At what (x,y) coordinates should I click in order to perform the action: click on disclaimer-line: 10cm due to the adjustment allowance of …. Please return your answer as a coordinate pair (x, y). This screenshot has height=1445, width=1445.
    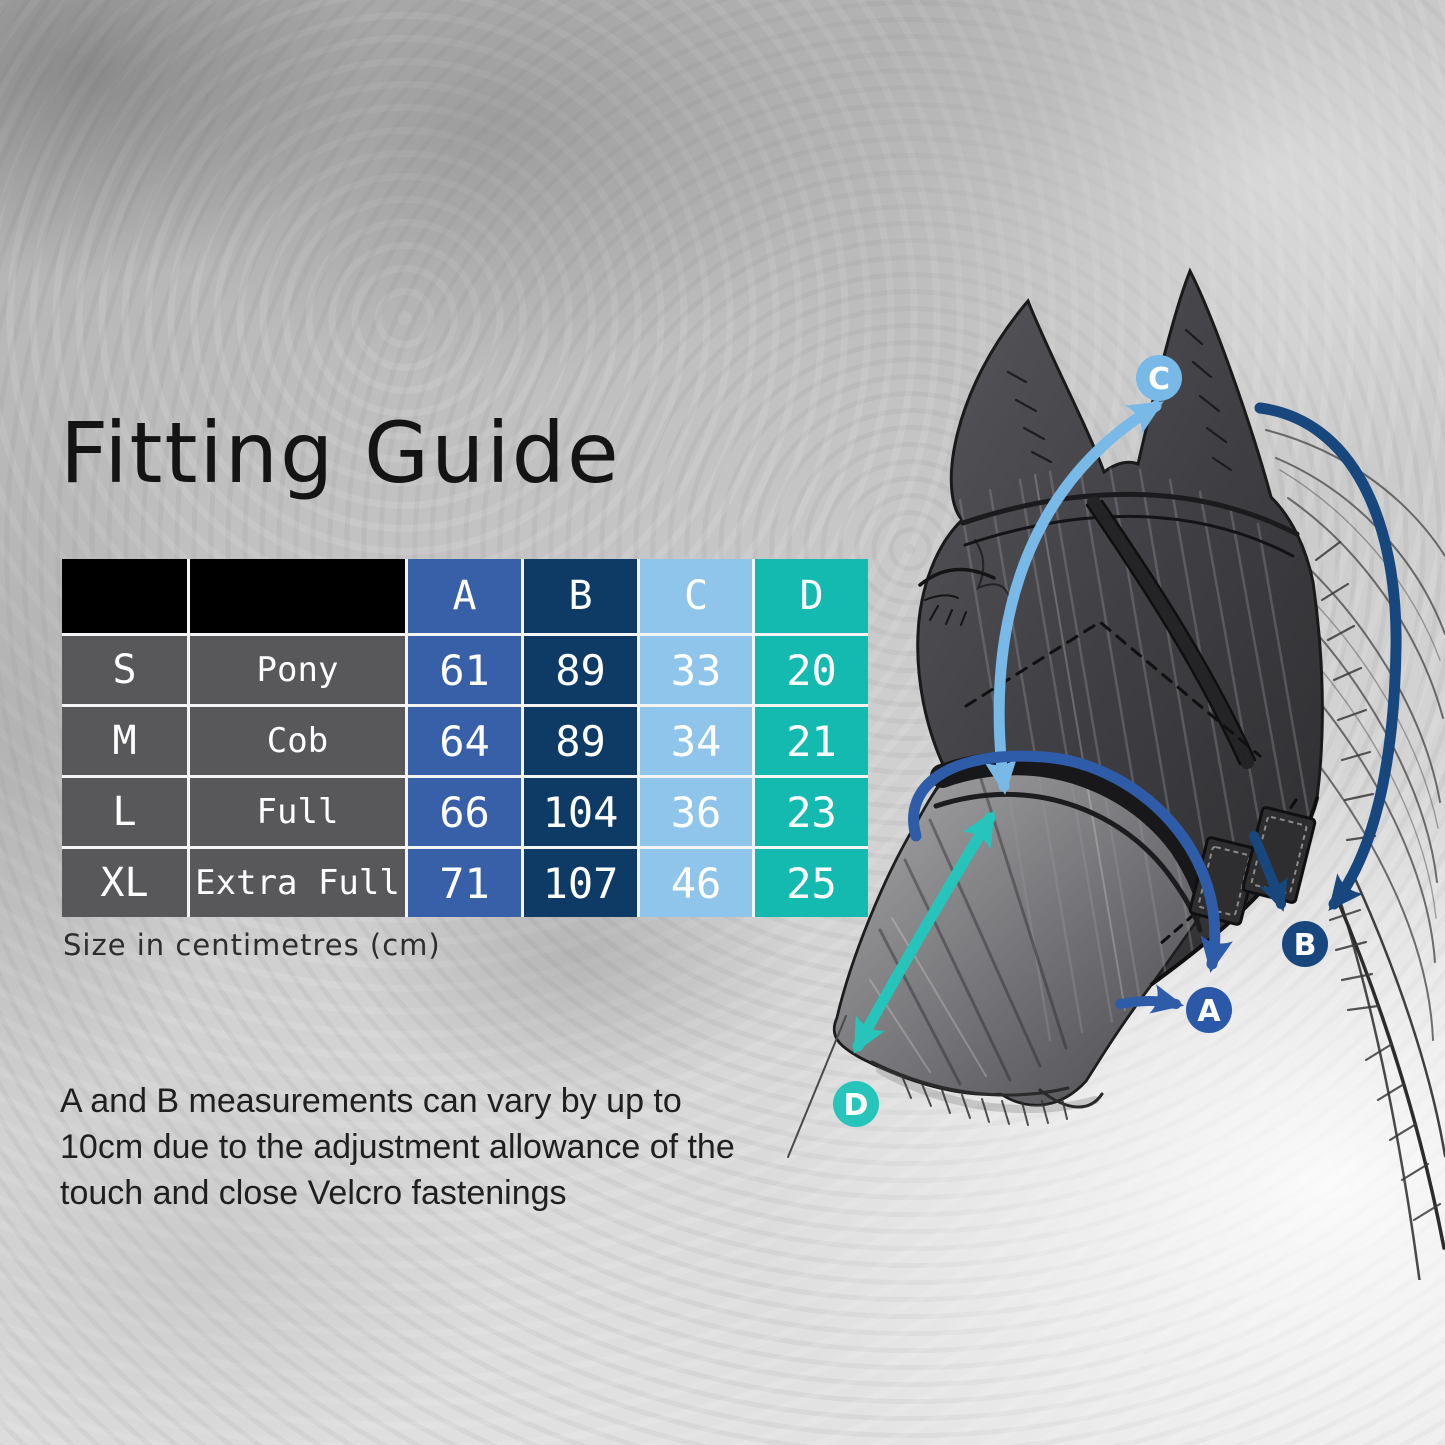
    Looking at the image, I should click on (397, 1147).